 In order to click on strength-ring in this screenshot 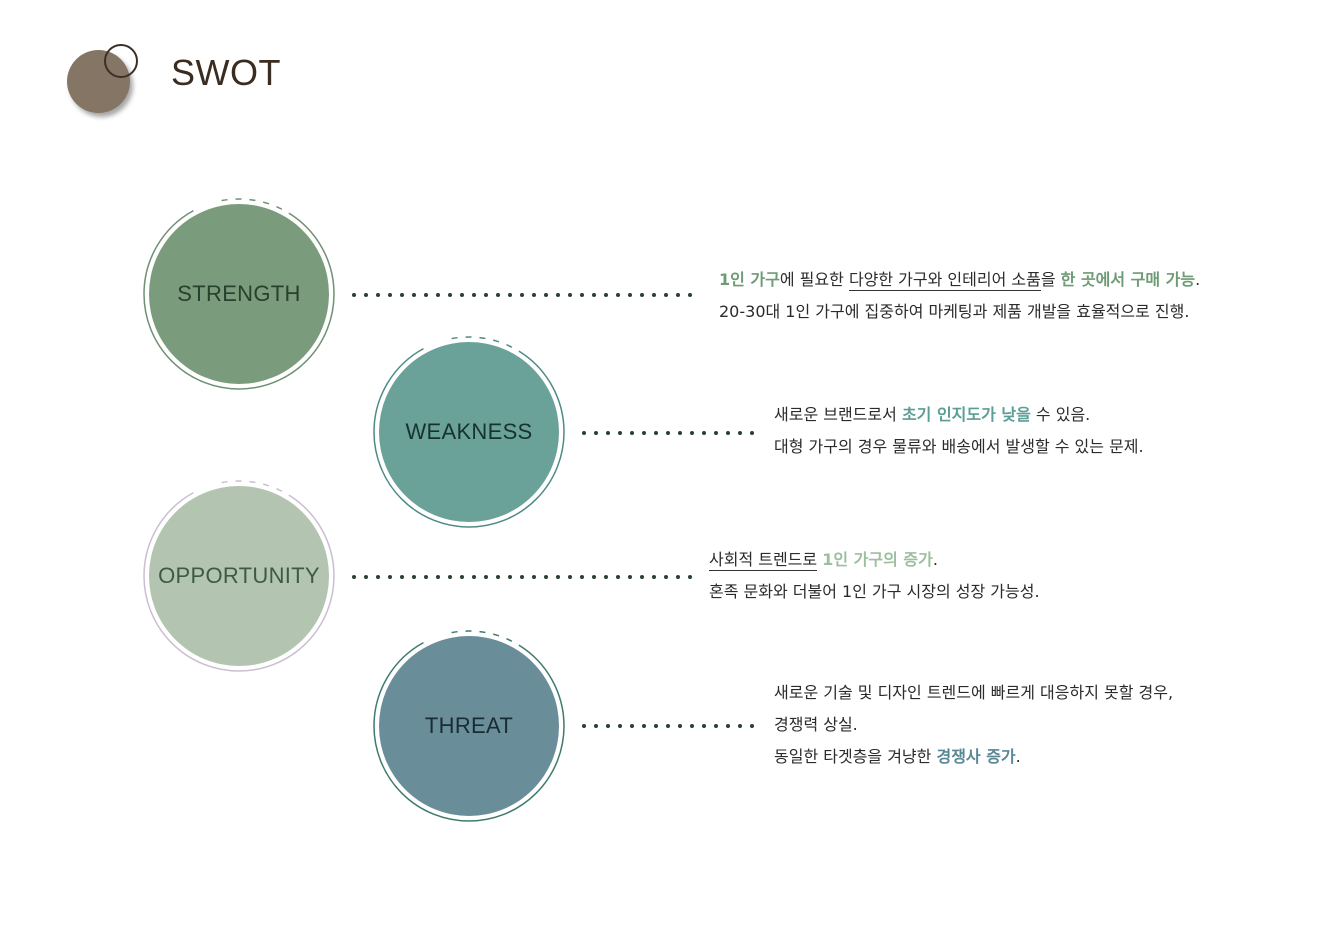, I will do `click(239, 294)`.